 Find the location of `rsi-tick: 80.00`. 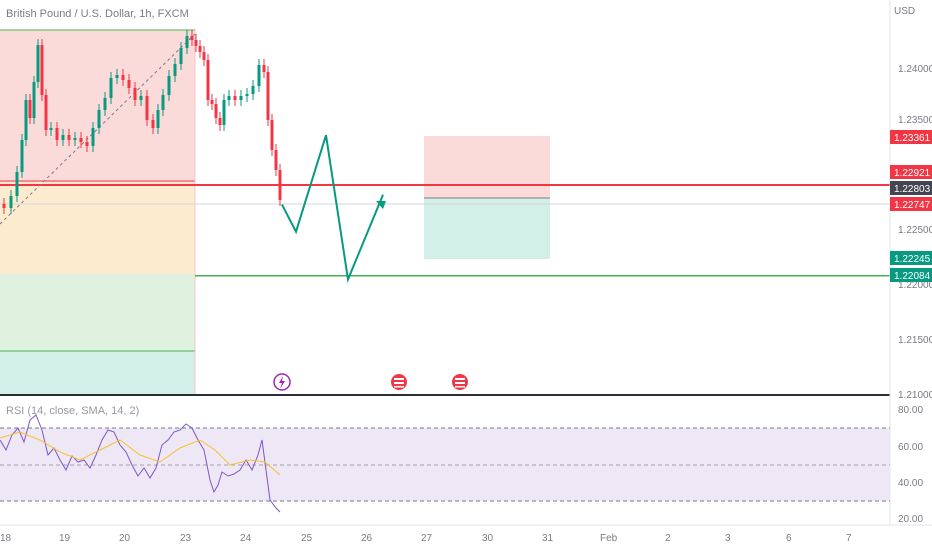

rsi-tick: 80.00 is located at coordinates (910, 410).